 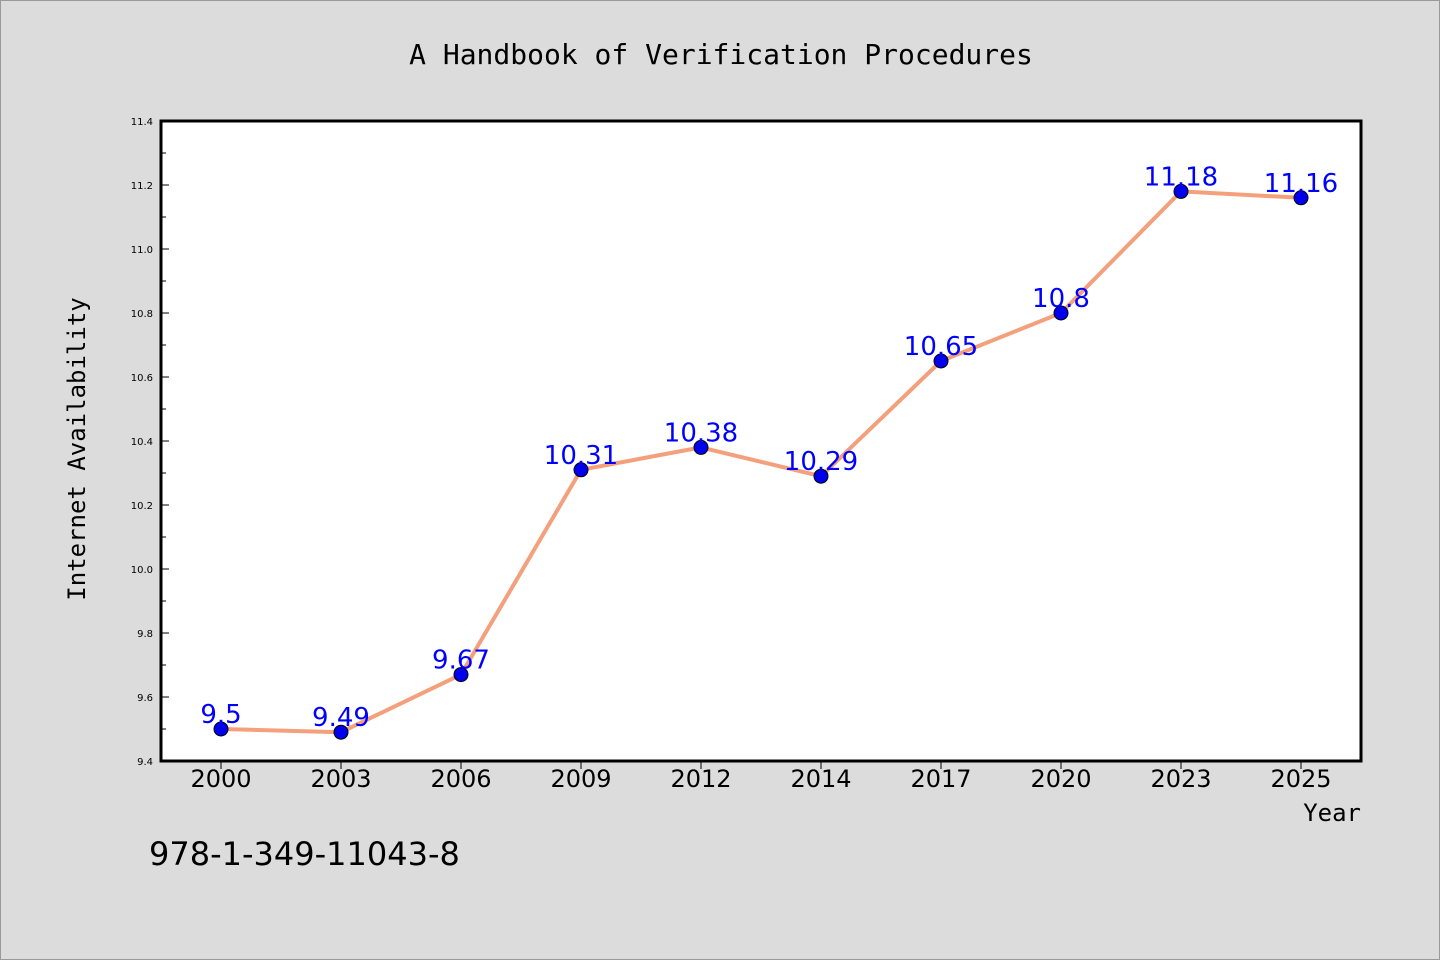 What do you see at coordinates (220, 715) in the screenshot?
I see `data-label: 9.5` at bounding box center [220, 715].